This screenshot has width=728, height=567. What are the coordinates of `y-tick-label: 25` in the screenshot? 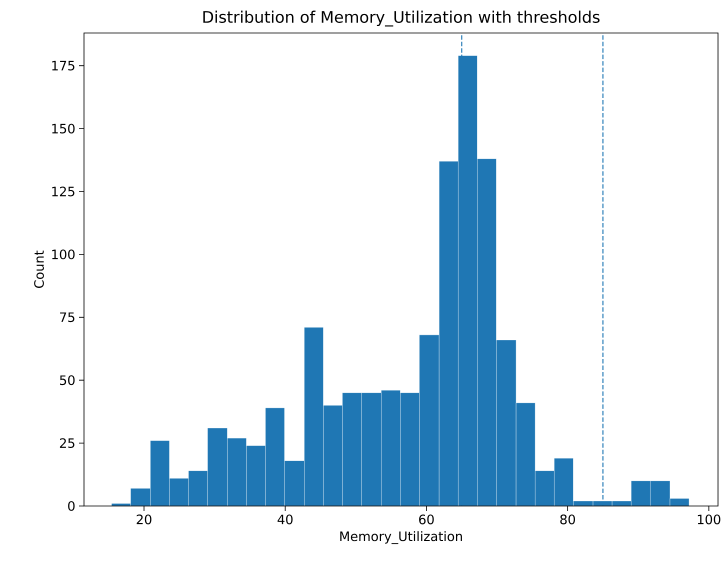 It's located at (67, 443).